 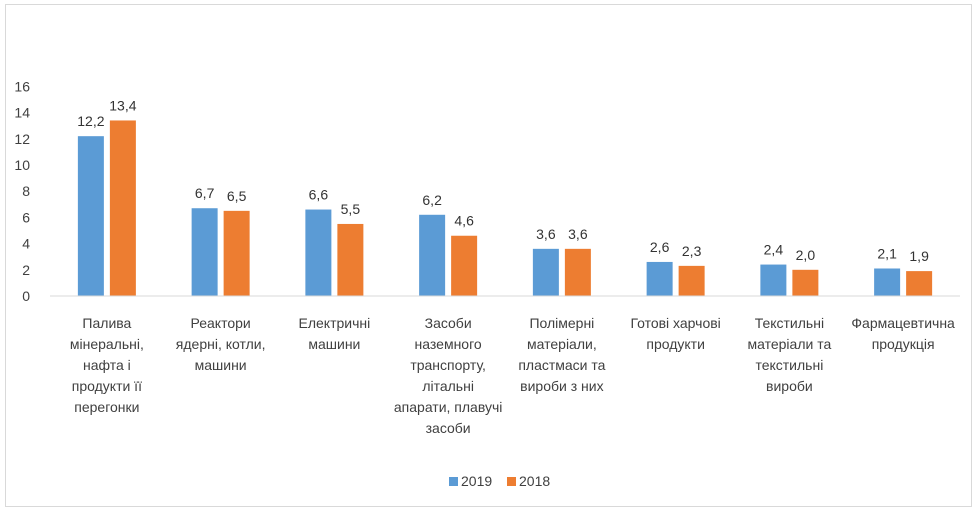 What do you see at coordinates (107, 344) in the screenshot?
I see `category-label-line: мінеральні,` at bounding box center [107, 344].